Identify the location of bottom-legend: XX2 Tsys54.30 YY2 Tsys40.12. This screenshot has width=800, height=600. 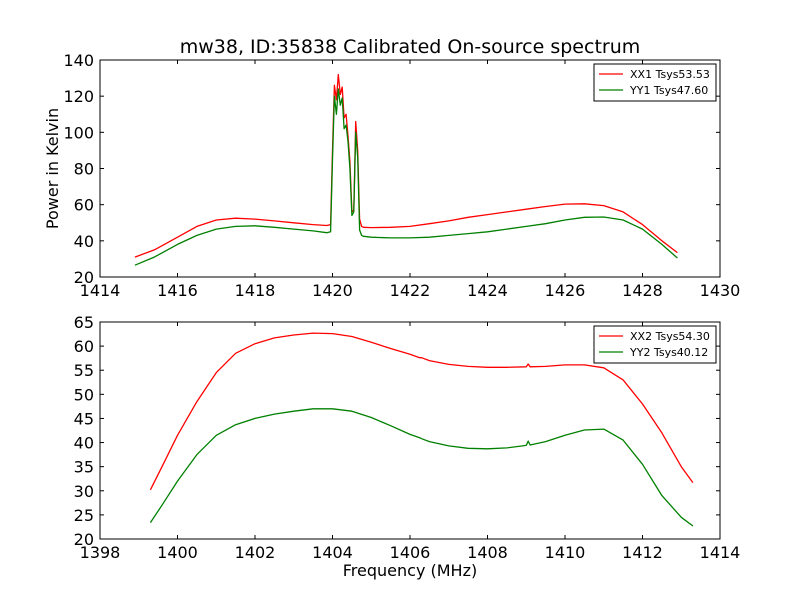
(655, 344).